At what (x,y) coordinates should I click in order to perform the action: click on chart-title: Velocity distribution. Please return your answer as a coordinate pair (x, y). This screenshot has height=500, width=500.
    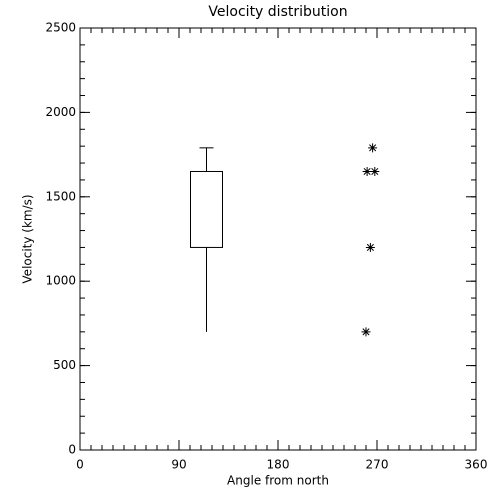
    Looking at the image, I should click on (277, 12).